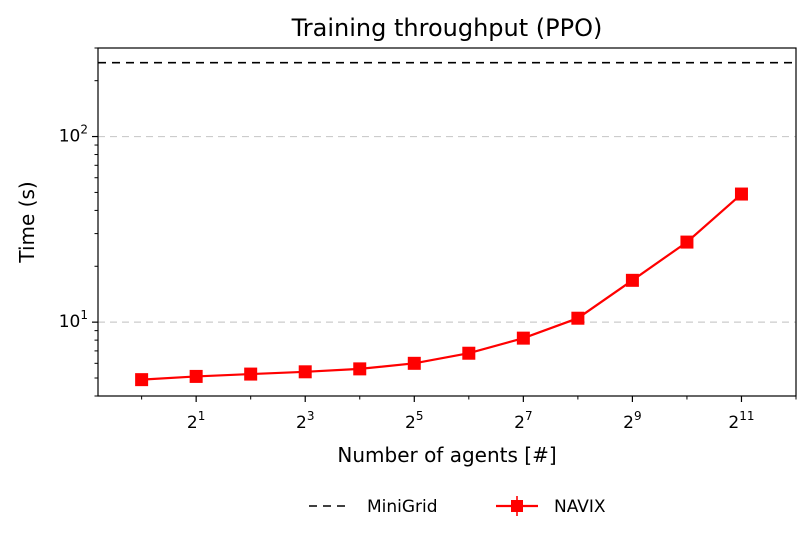 This screenshot has height=540, width=811. Describe the element at coordinates (73, 320) in the screenshot. I see `y-tick-label: 10¹` at that location.